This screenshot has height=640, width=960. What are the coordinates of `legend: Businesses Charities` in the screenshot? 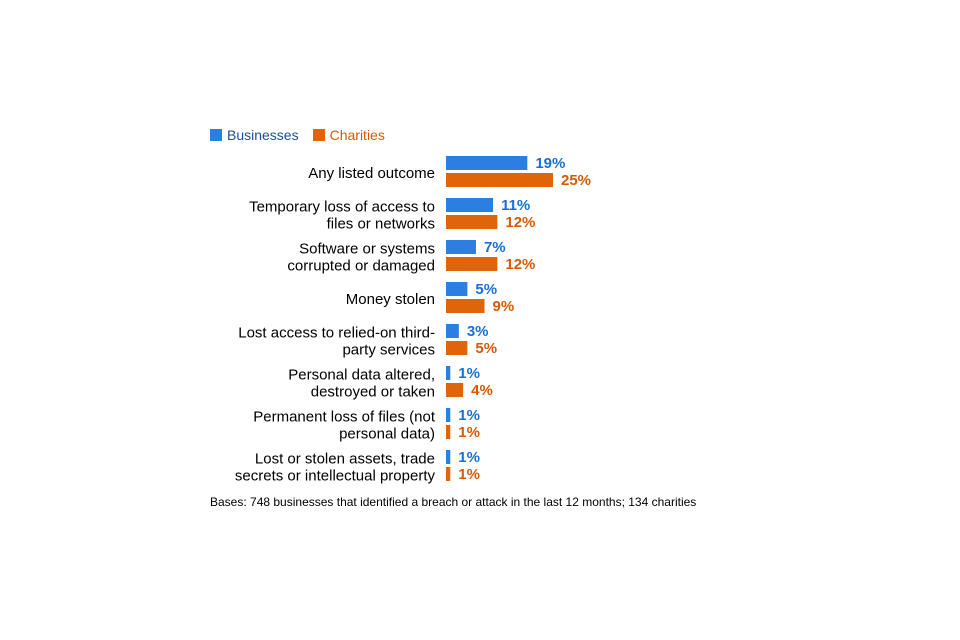 It's located at (297, 135).